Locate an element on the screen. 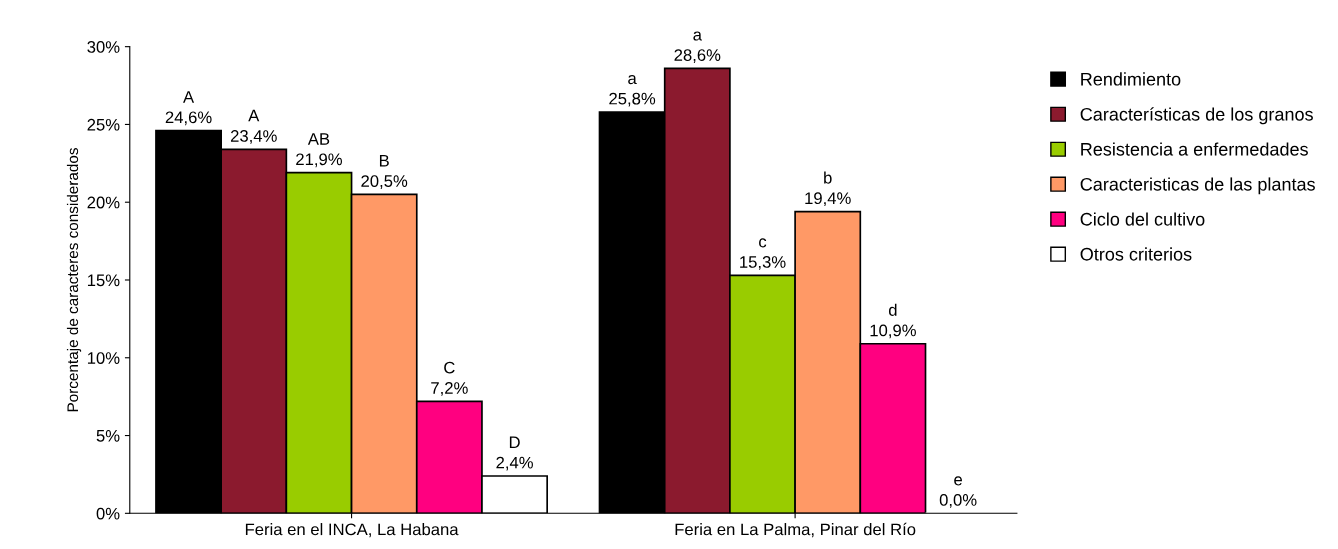 Image resolution: width=1338 pixels, height=549 pixels. data-label: A 23,4% is located at coordinates (253, 126).